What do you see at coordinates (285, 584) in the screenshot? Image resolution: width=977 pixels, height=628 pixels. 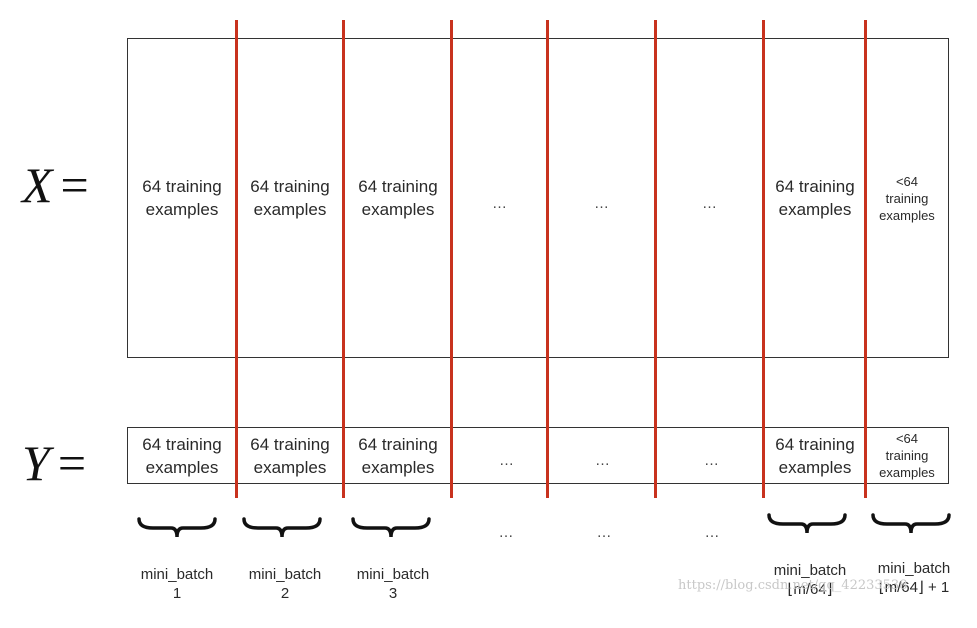 I see `mini-batch-label-2: mini_batch 2` at bounding box center [285, 584].